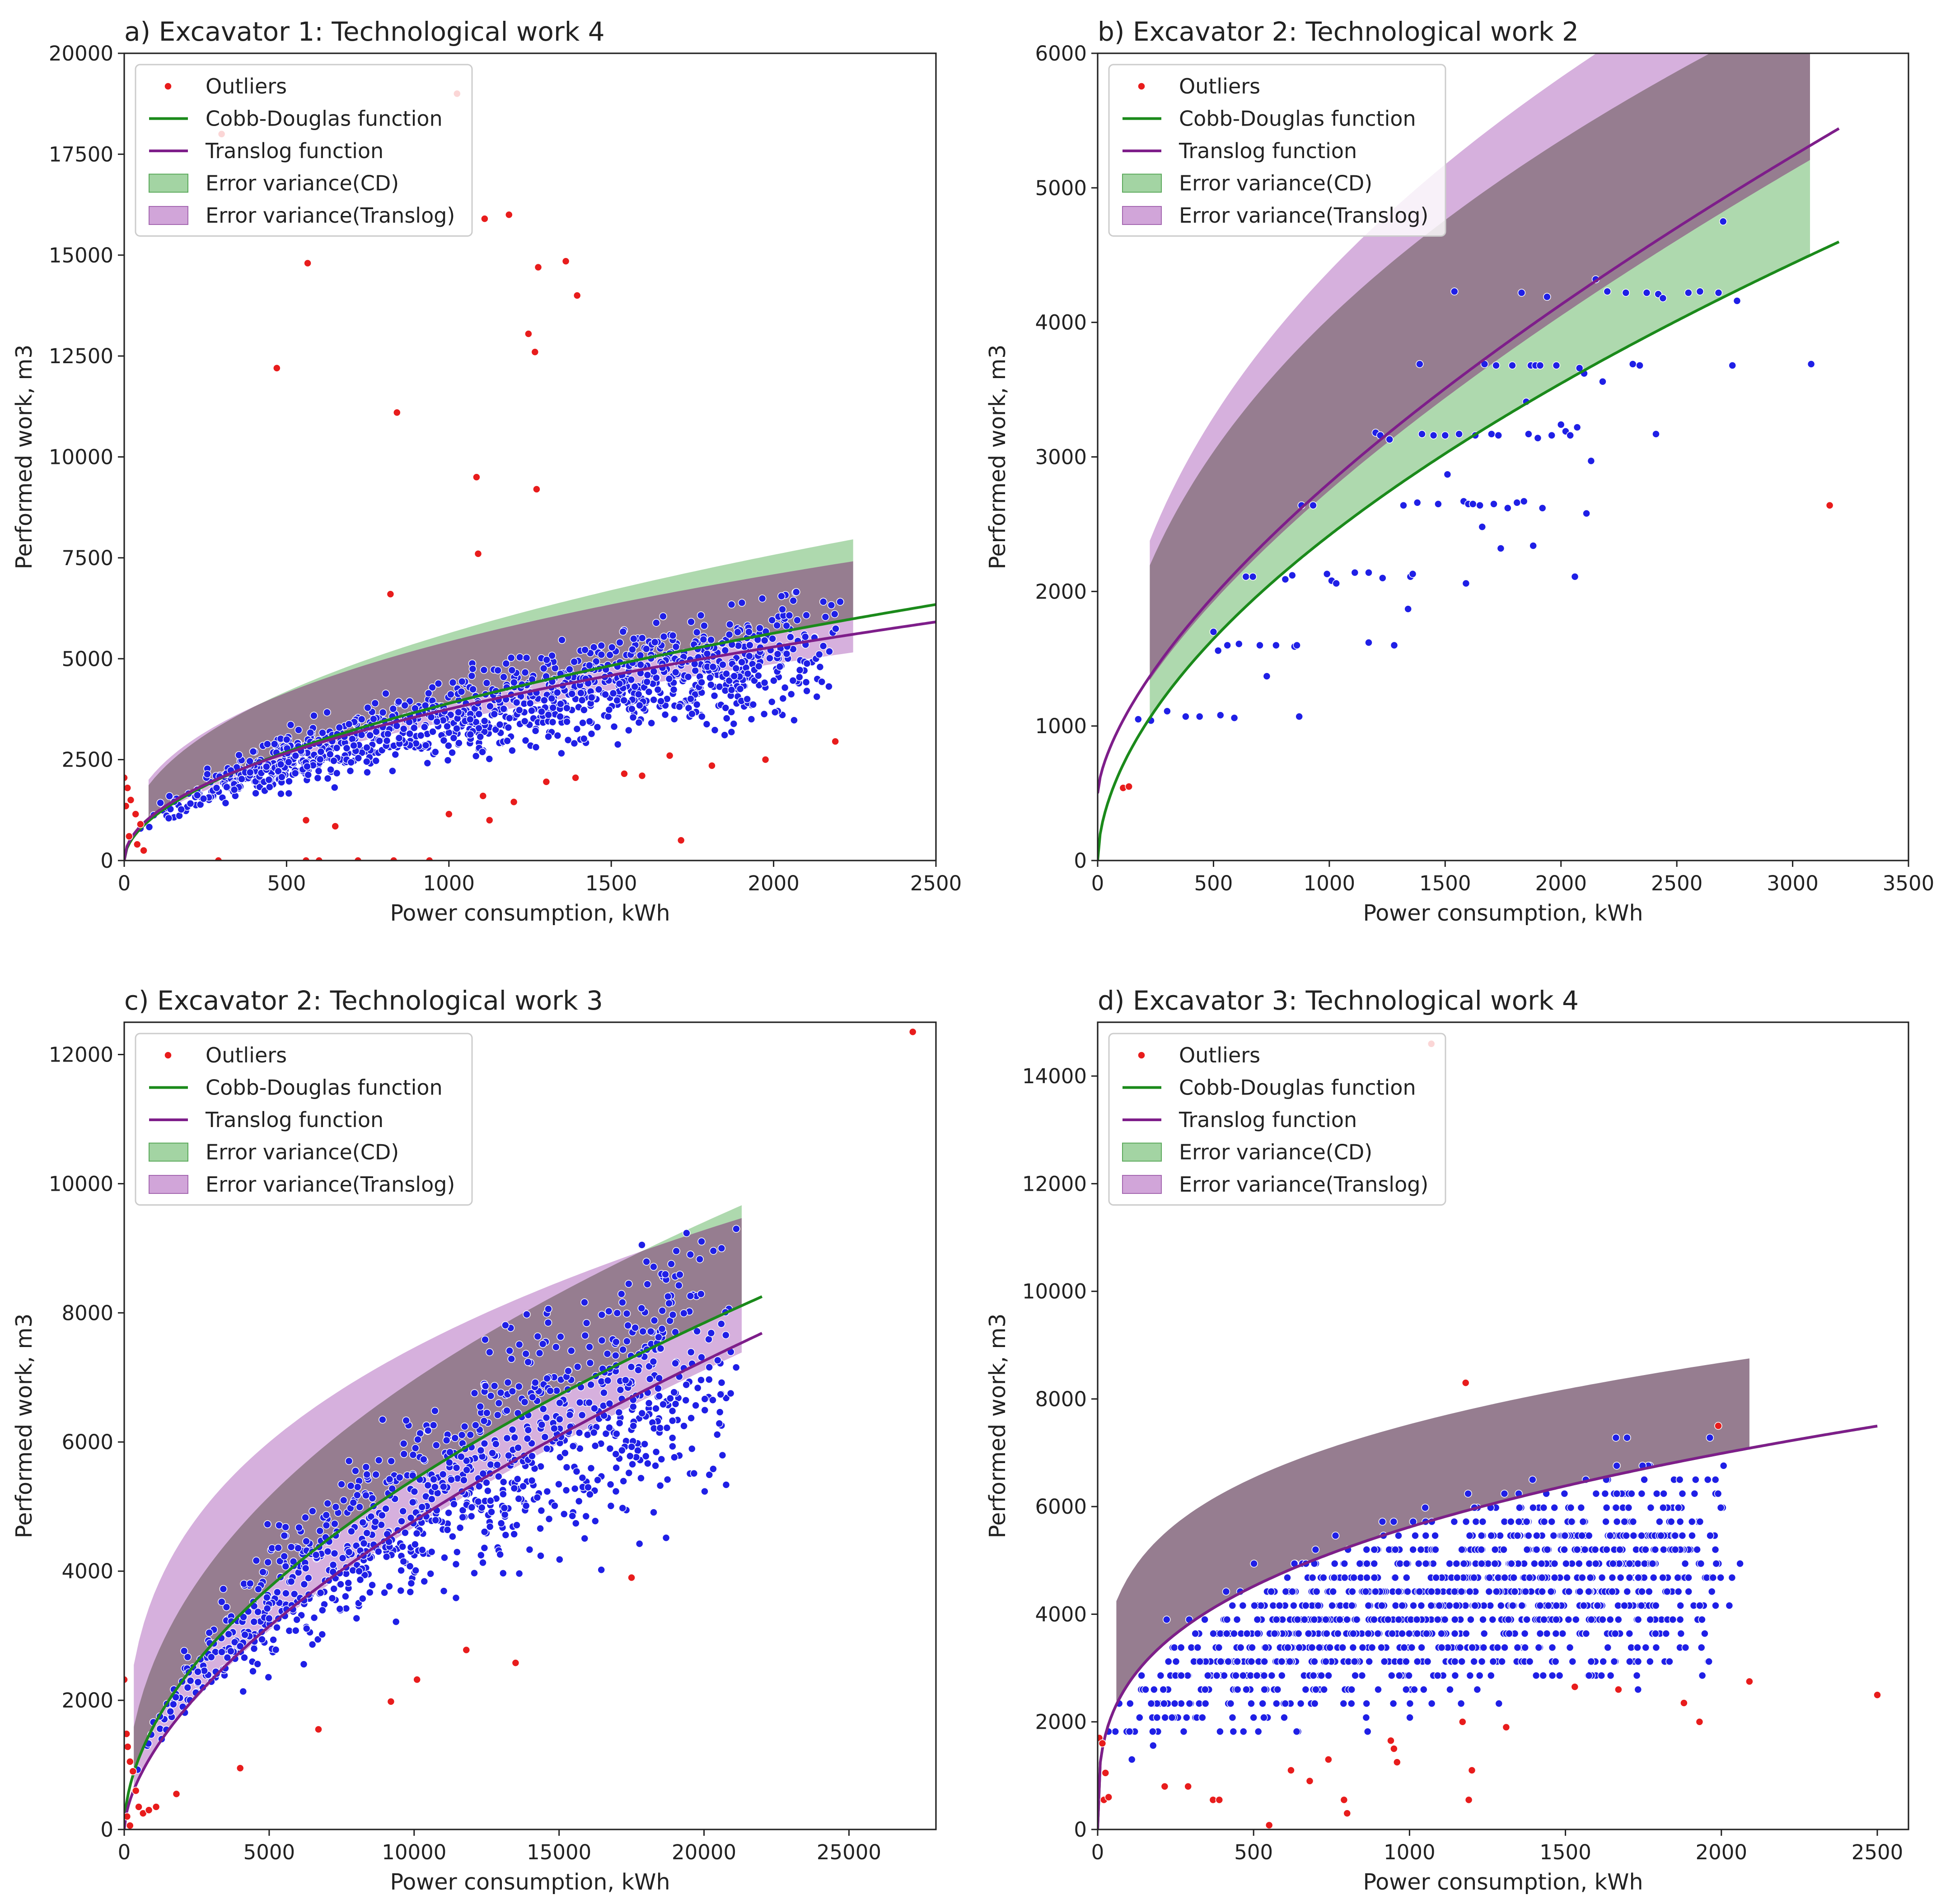 This screenshot has width=1941, height=1904. I want to click on y-tick-label: 12000, so click(1054, 1184).